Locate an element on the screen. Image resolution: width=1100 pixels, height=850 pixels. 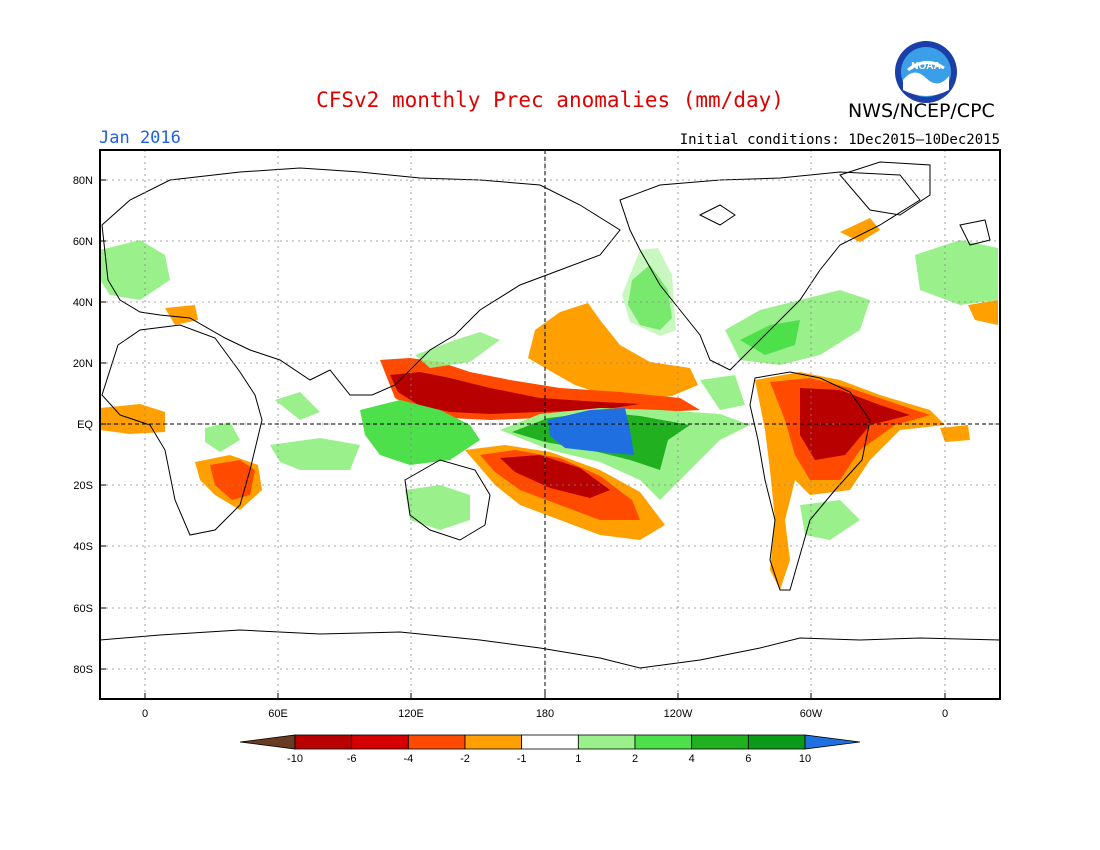
colorbar-label: -6 is located at coordinates (352, 759).